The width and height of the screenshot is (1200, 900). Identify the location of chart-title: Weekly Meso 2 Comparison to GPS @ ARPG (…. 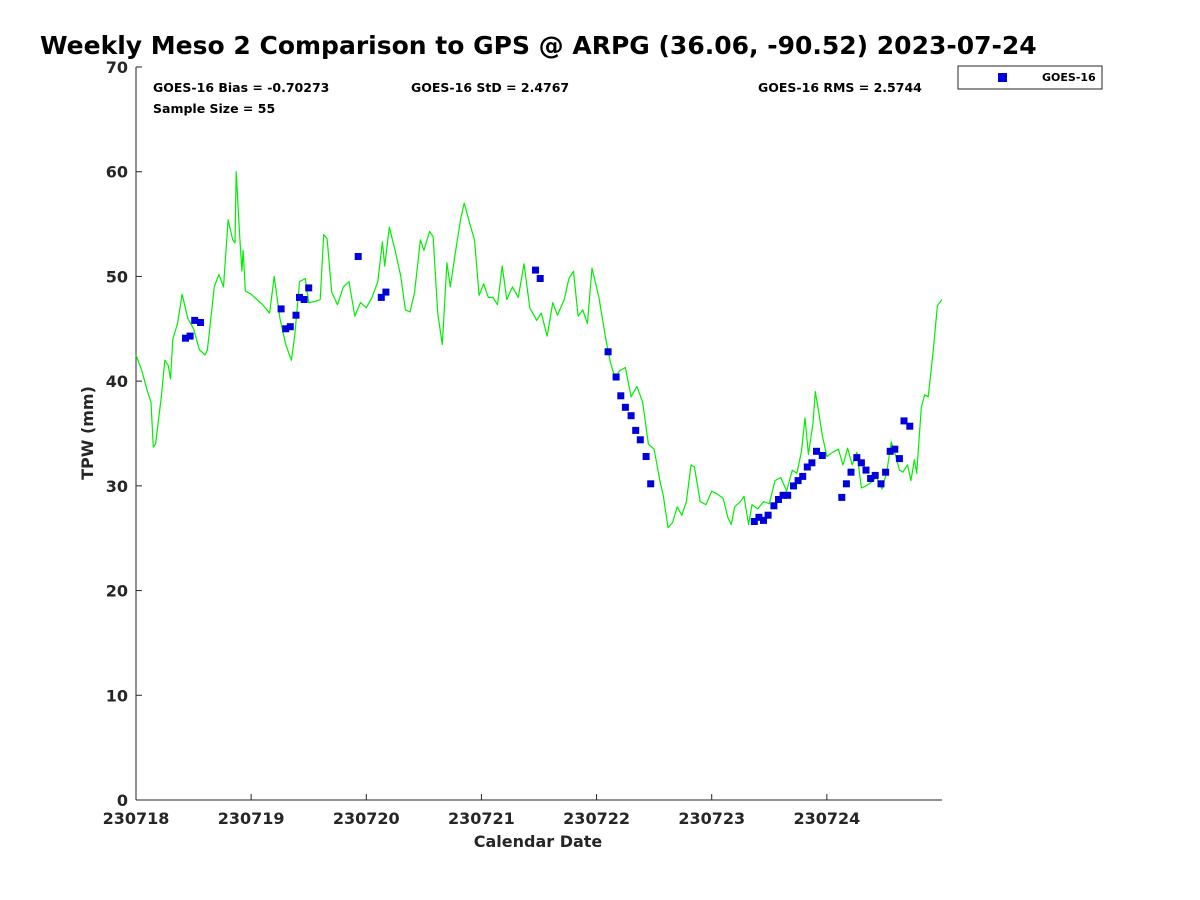
(538, 45).